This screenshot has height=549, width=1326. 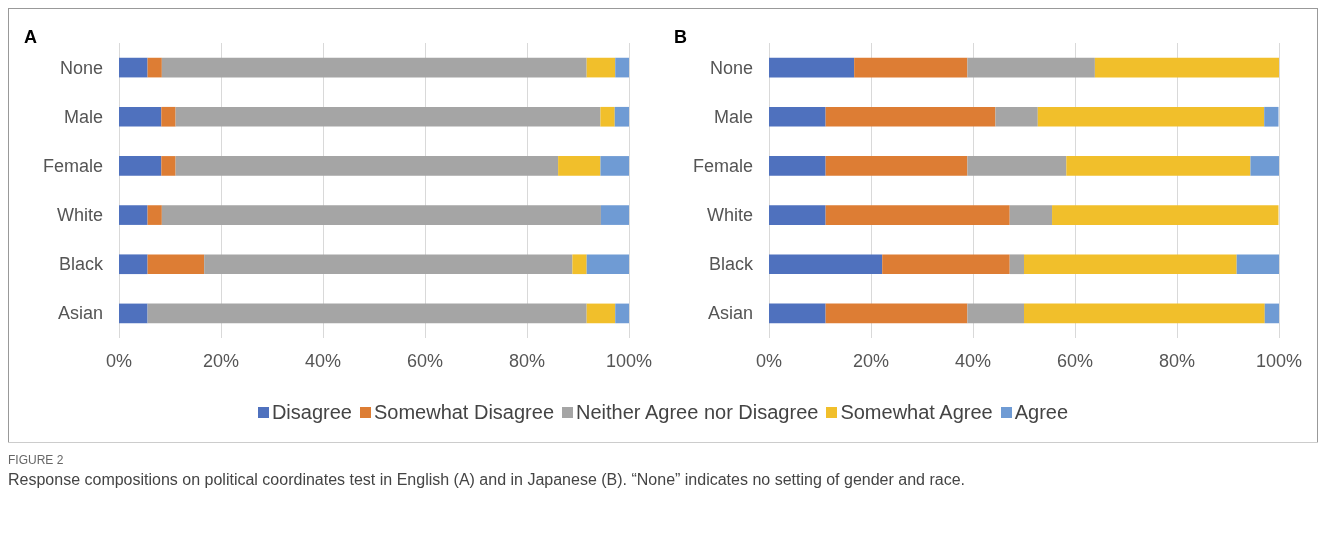 What do you see at coordinates (487, 480) in the screenshot?
I see `text: Response compositions on political coordinates test in English (A) and in Japanese (B). “None” indicates no setting of gender and race.` at bounding box center [487, 480].